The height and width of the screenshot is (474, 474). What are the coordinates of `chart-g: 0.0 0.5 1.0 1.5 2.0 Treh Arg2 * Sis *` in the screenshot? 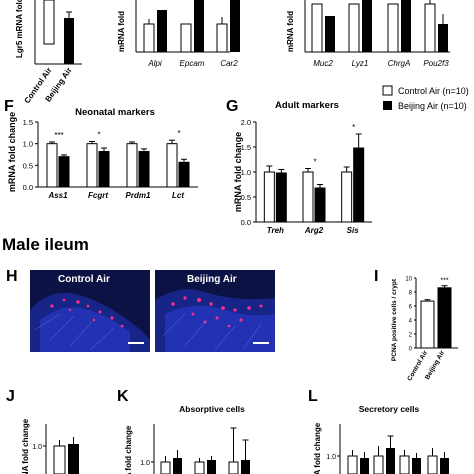 It's located at (306, 176).